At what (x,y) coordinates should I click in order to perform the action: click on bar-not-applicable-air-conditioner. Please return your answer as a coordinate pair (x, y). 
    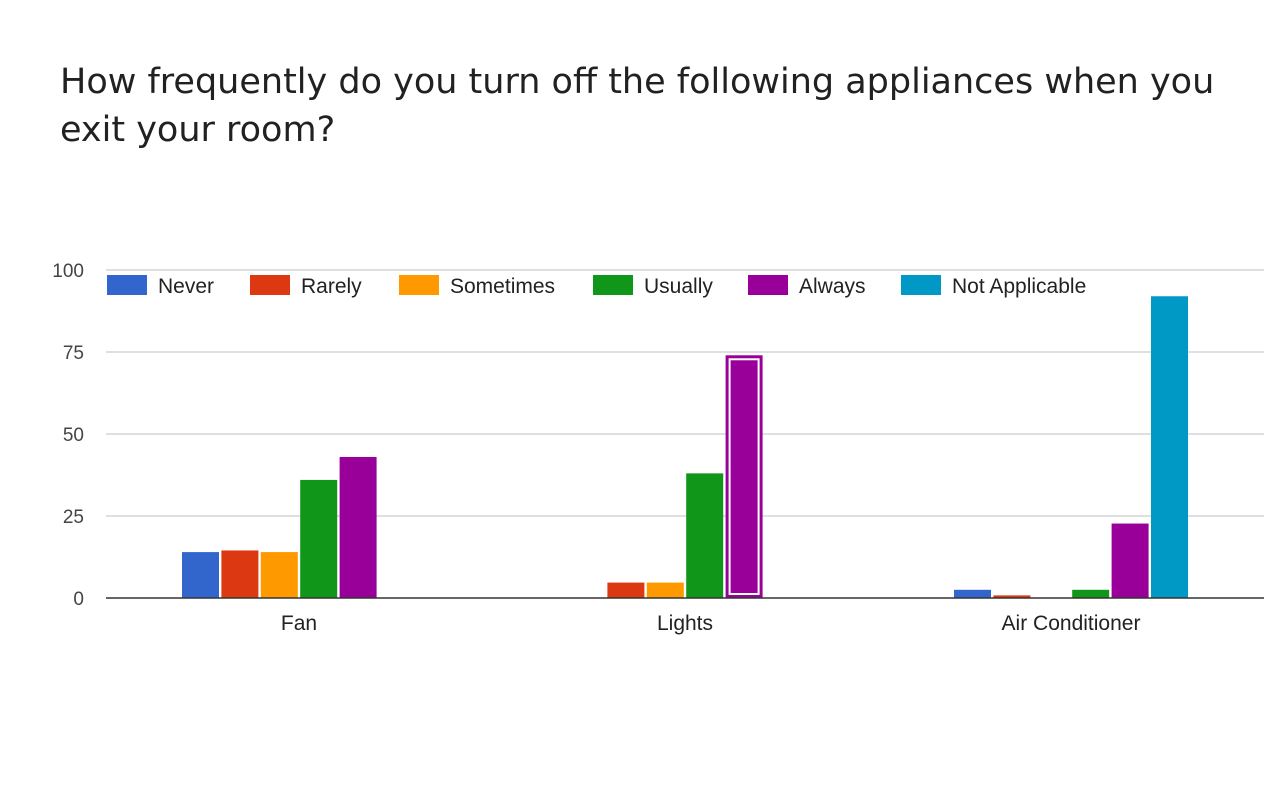
    Looking at the image, I should click on (1169, 447).